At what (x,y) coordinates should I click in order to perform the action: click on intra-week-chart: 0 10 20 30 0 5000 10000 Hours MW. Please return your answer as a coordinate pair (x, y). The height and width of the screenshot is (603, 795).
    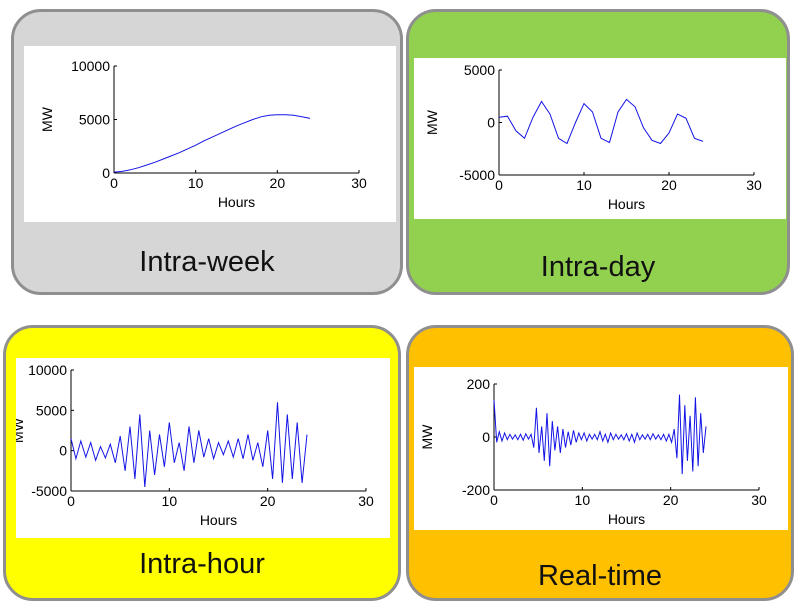
    Looking at the image, I should click on (203, 134).